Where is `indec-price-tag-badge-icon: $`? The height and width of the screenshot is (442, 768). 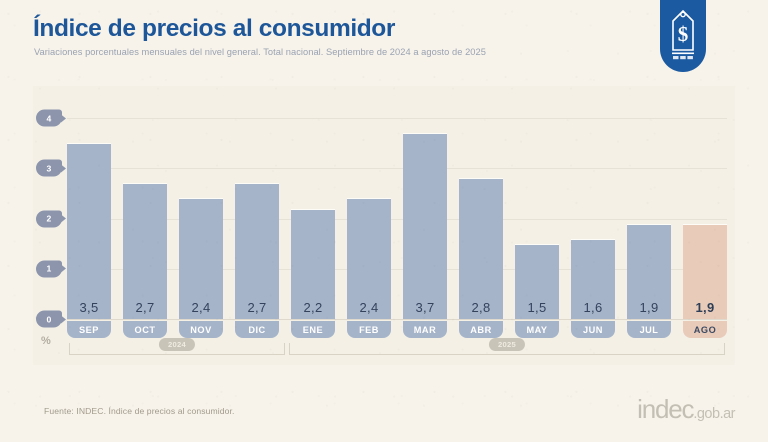
indec-price-tag-badge-icon: $ is located at coordinates (683, 36).